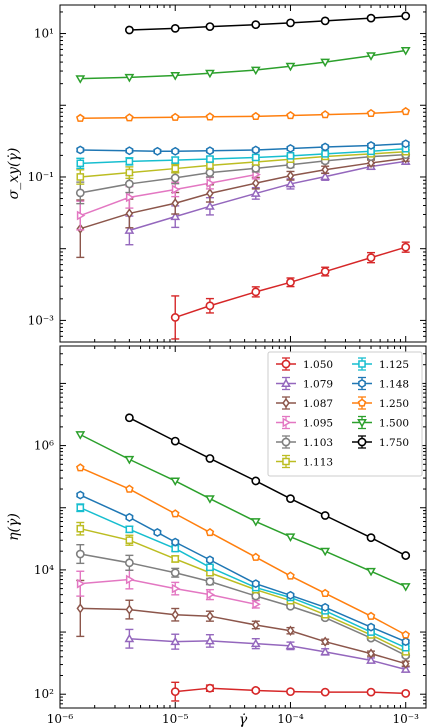 This screenshot has width=436, height=728. Describe the element at coordinates (41, 177) in the screenshot. I see `stress-ytick-label: 10⁻¹` at that location.